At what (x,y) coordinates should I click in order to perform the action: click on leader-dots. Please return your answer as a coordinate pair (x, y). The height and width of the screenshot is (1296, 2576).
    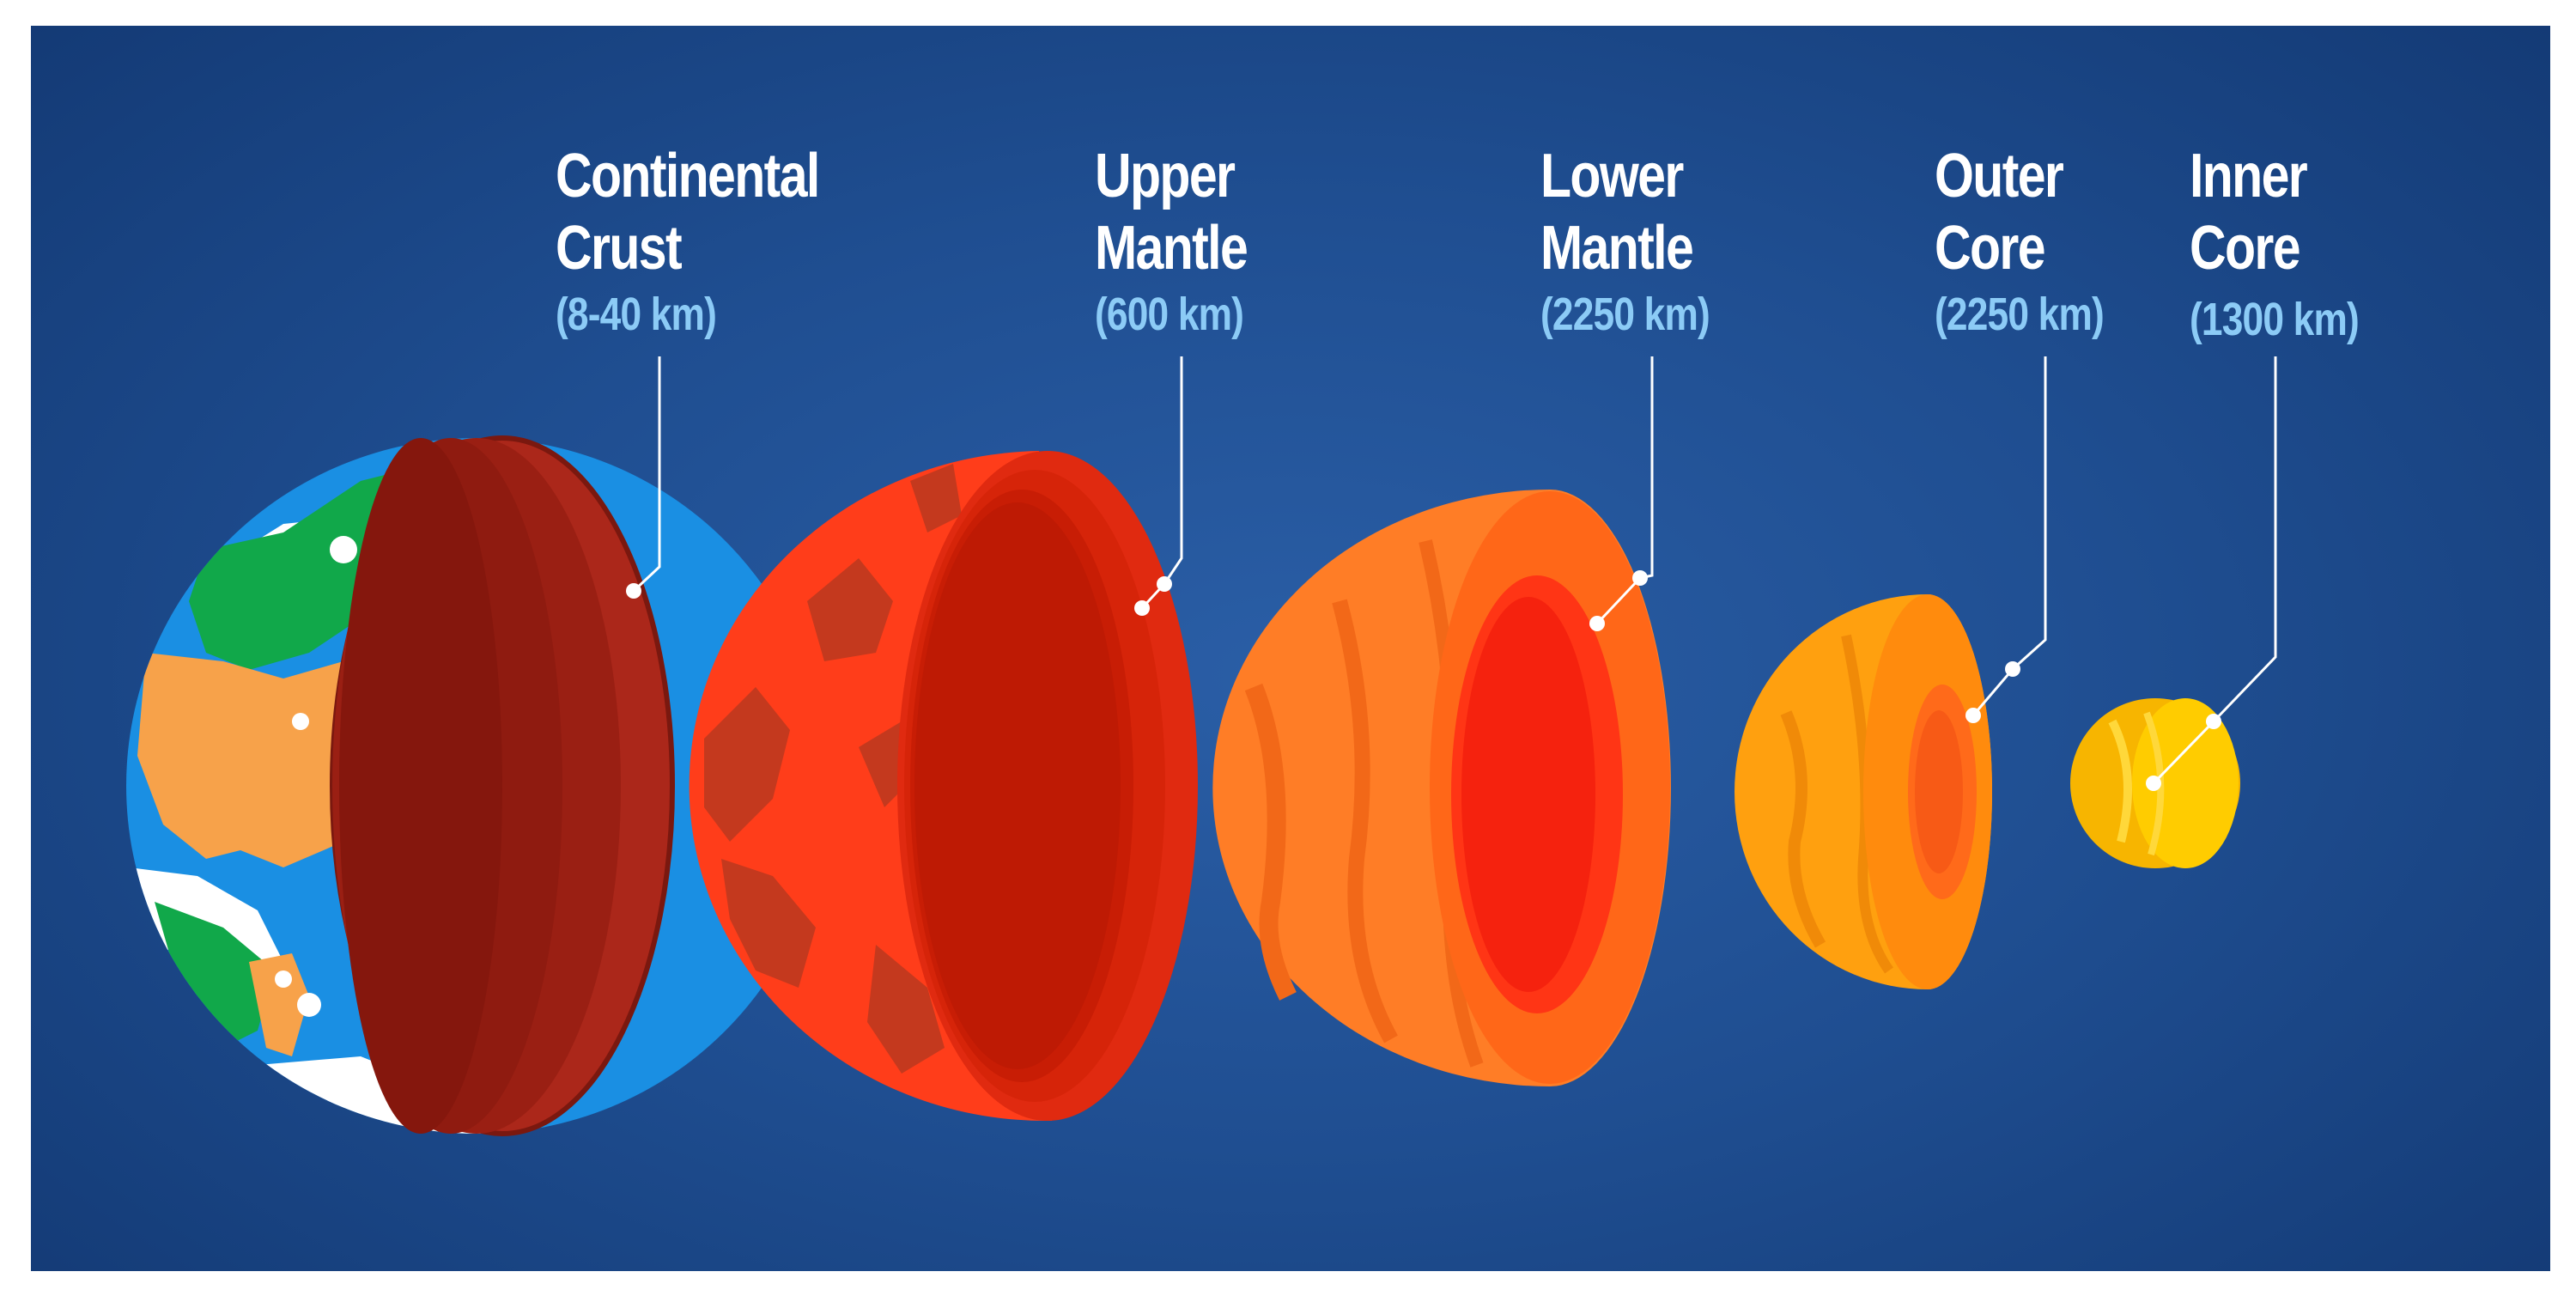
    Looking at the image, I should click on (1423, 680).